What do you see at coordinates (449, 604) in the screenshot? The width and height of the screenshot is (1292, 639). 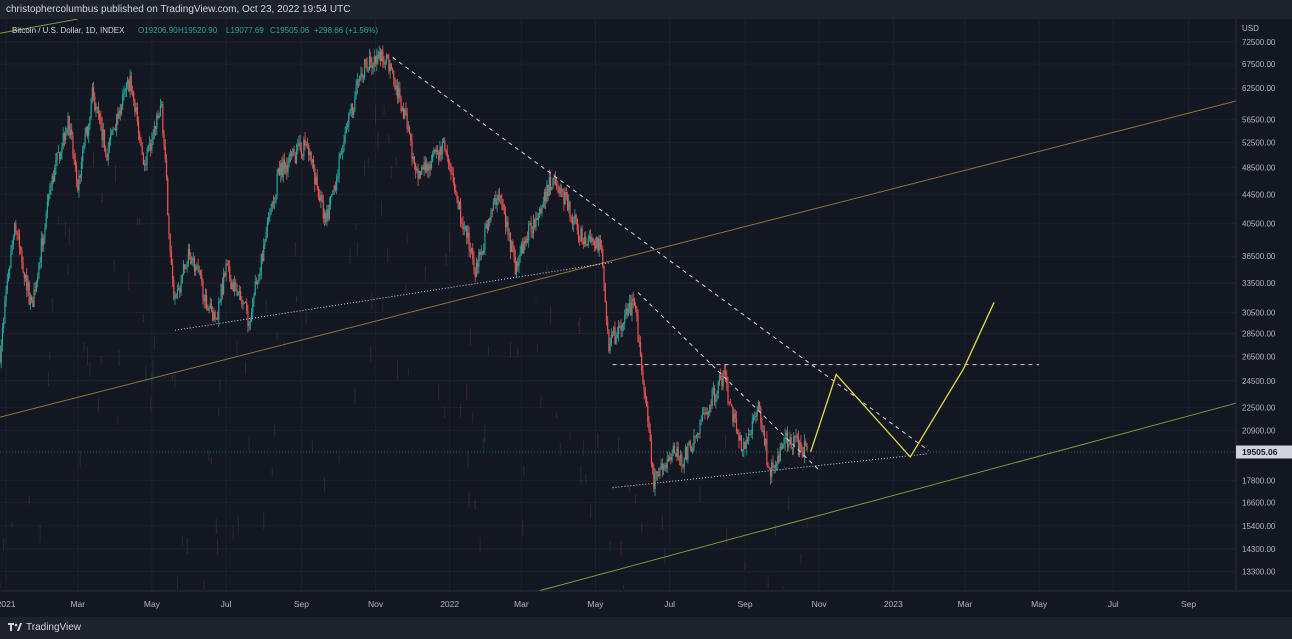 I see `time-tick-label: 2022` at bounding box center [449, 604].